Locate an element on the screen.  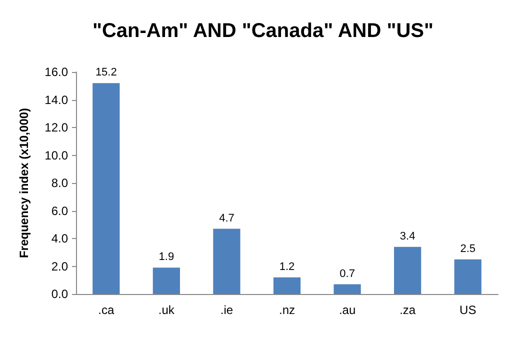
x-tick-label: .nz is located at coordinates (287, 310).